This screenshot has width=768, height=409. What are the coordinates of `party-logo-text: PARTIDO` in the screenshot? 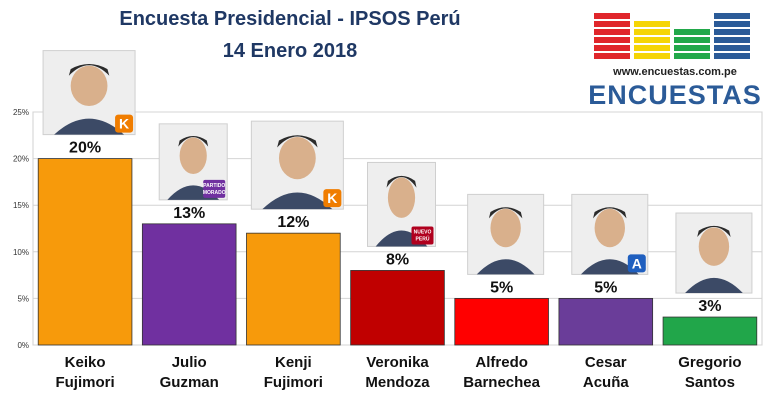 It's located at (214, 186).